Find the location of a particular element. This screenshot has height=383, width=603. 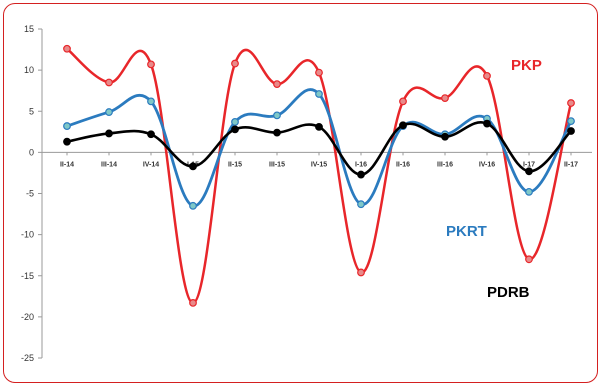

x-tick-label: II-14 is located at coordinates (67, 164).